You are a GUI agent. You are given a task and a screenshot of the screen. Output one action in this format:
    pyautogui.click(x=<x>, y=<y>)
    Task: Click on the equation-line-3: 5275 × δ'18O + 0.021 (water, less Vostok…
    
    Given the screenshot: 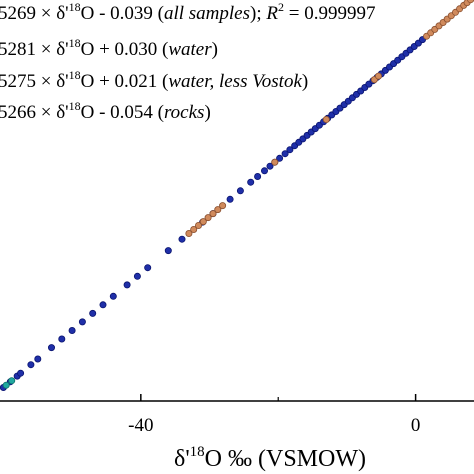 What is the action you would take?
    pyautogui.click(x=154, y=80)
    